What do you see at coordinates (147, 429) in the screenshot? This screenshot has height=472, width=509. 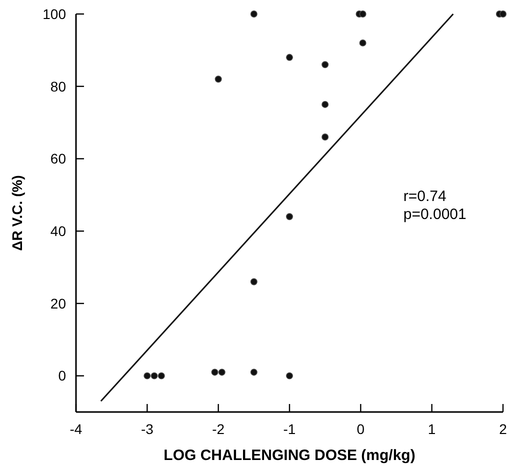 I see `x-tick-label: -3` at bounding box center [147, 429].